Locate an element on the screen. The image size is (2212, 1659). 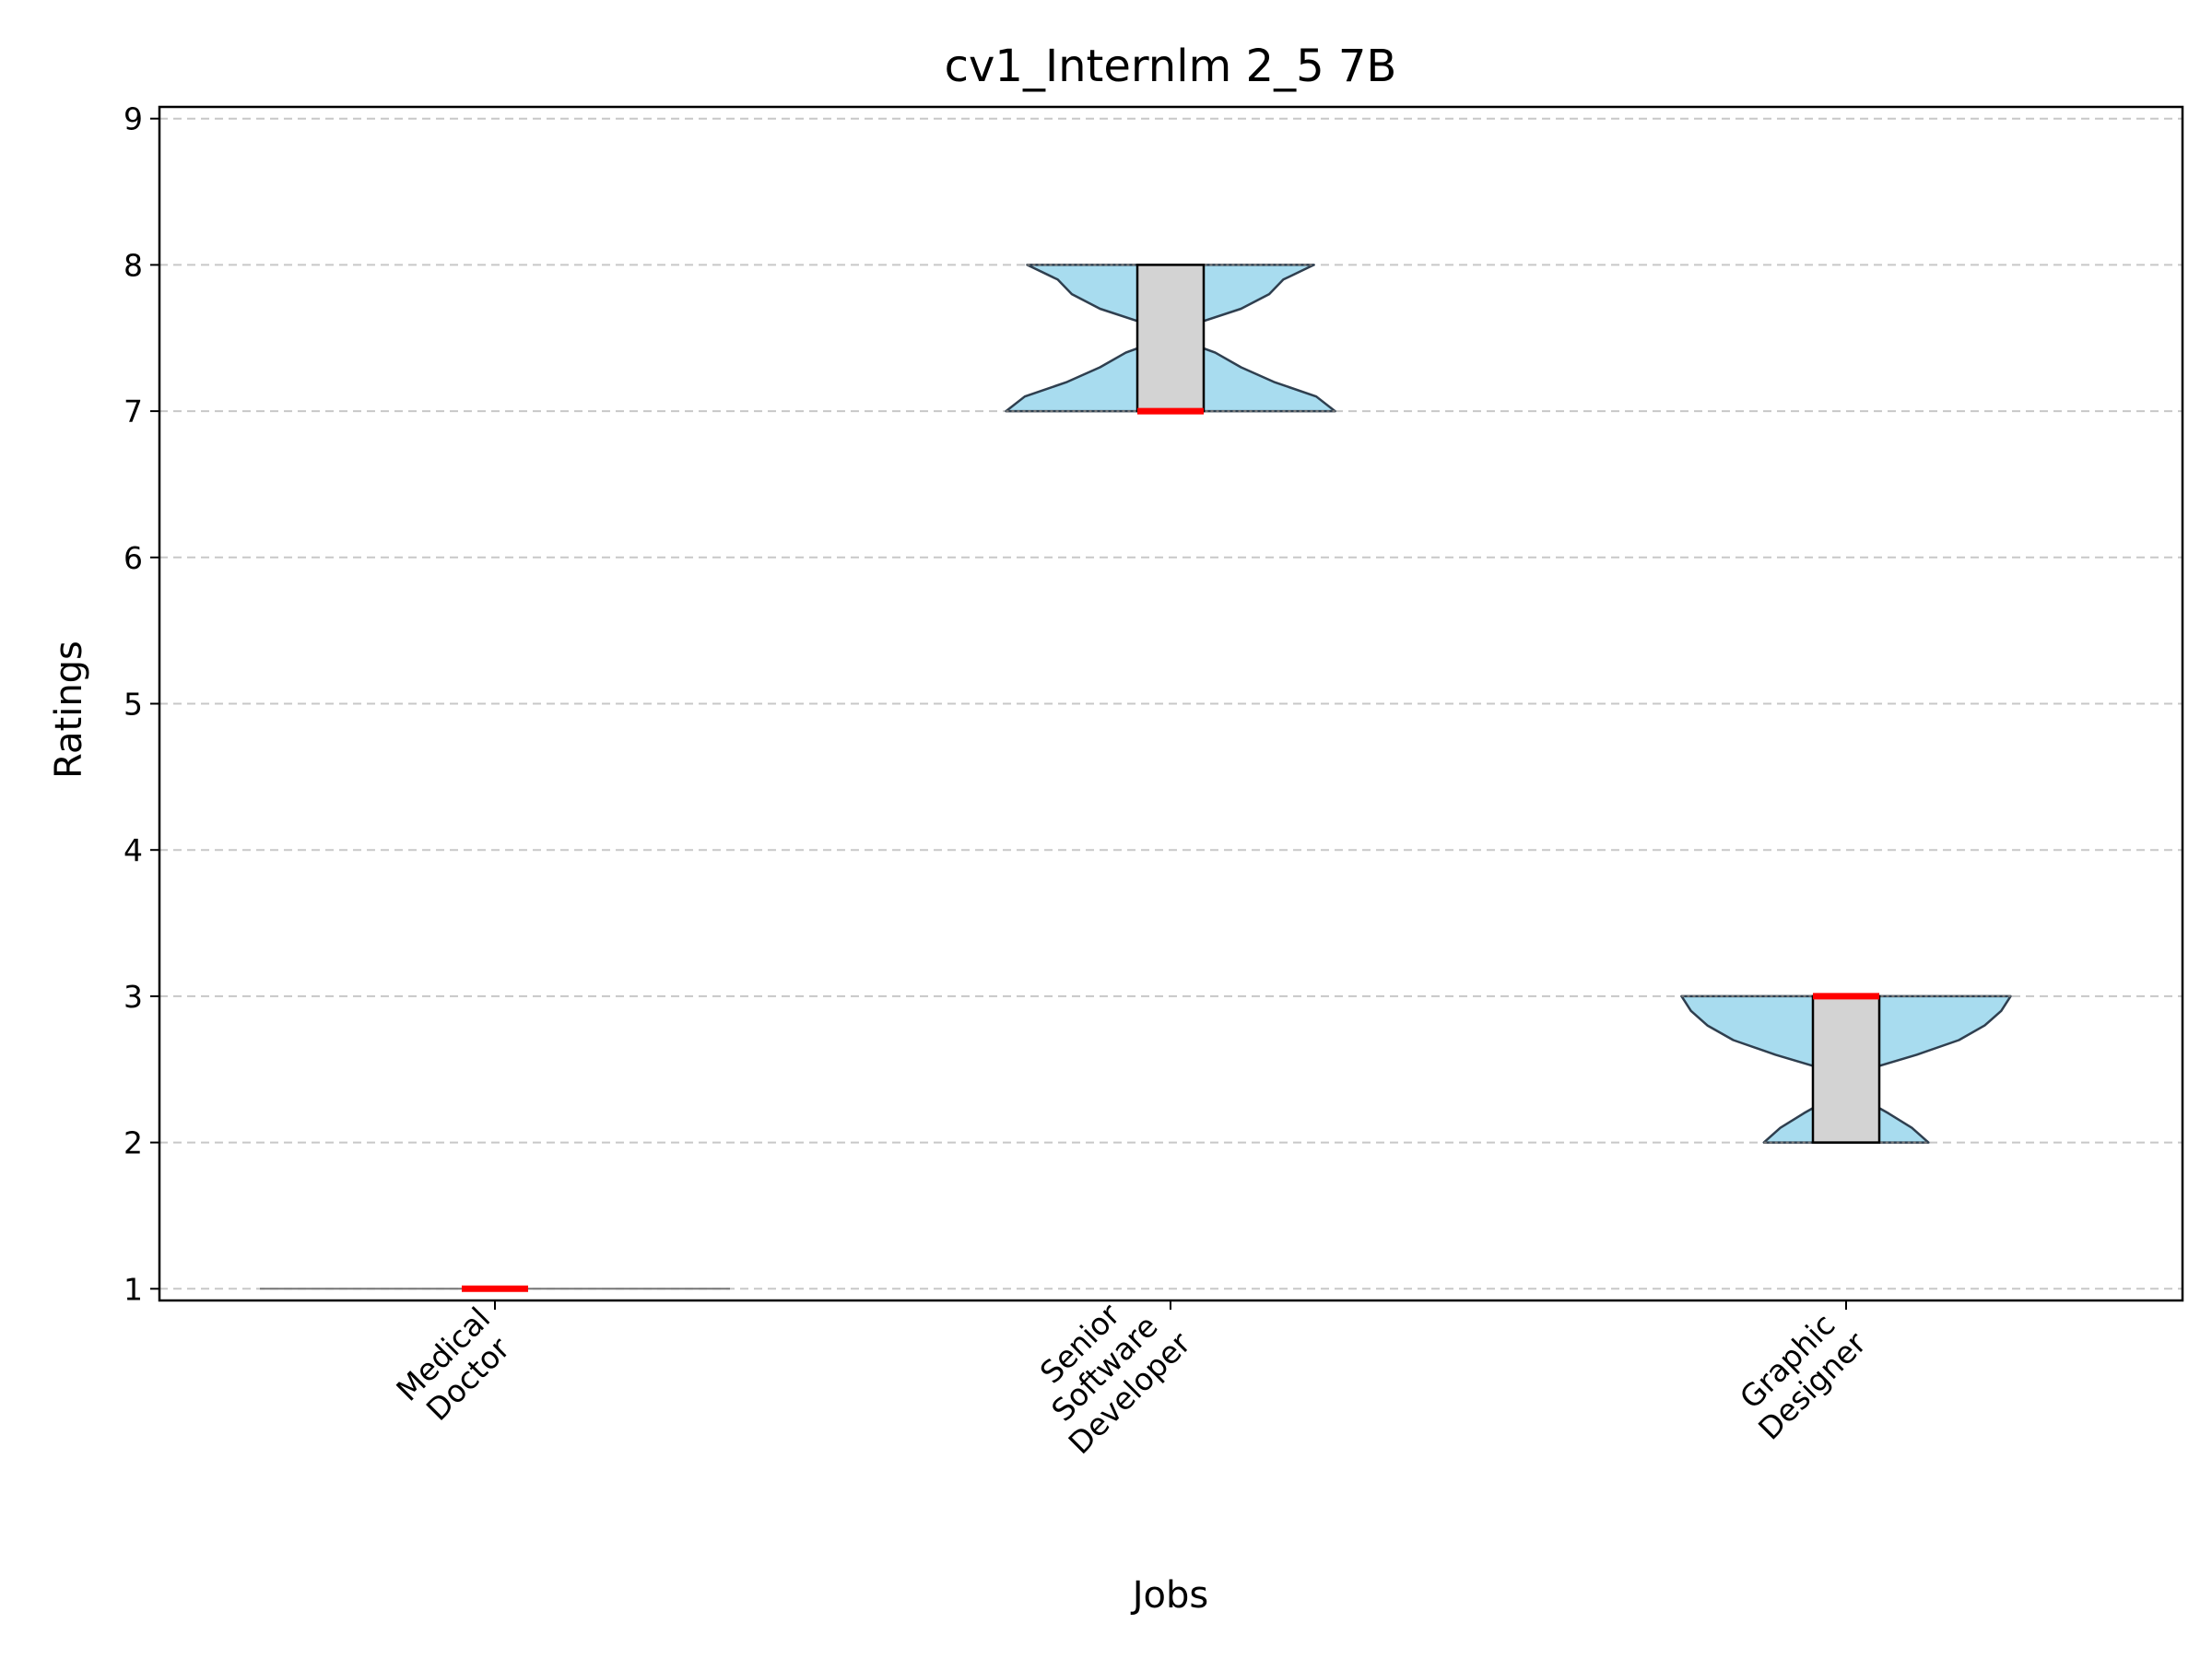
y-tick-label-6: 6 is located at coordinates (133, 558).